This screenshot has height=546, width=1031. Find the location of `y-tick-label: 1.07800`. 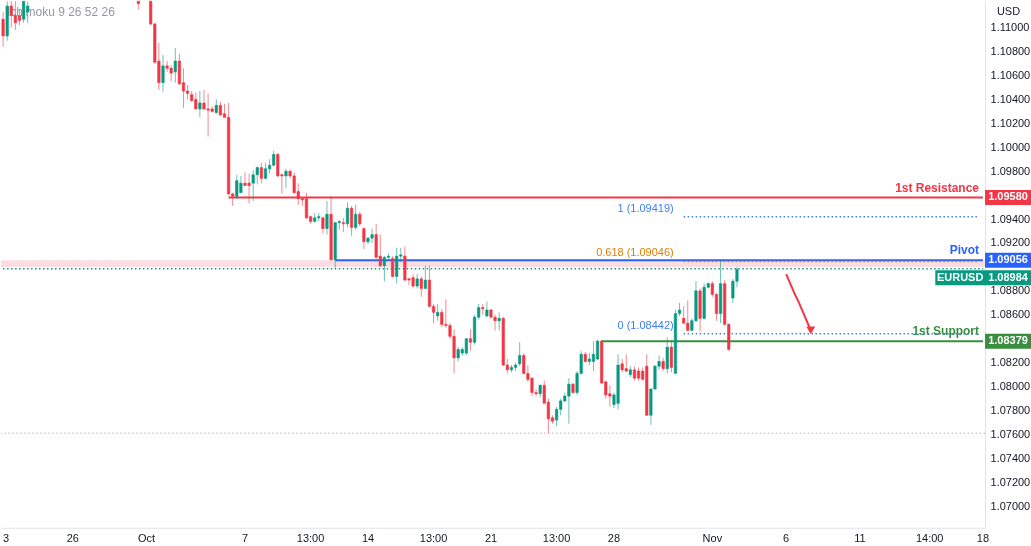

y-tick-label: 1.07800 is located at coordinates (1010, 409).